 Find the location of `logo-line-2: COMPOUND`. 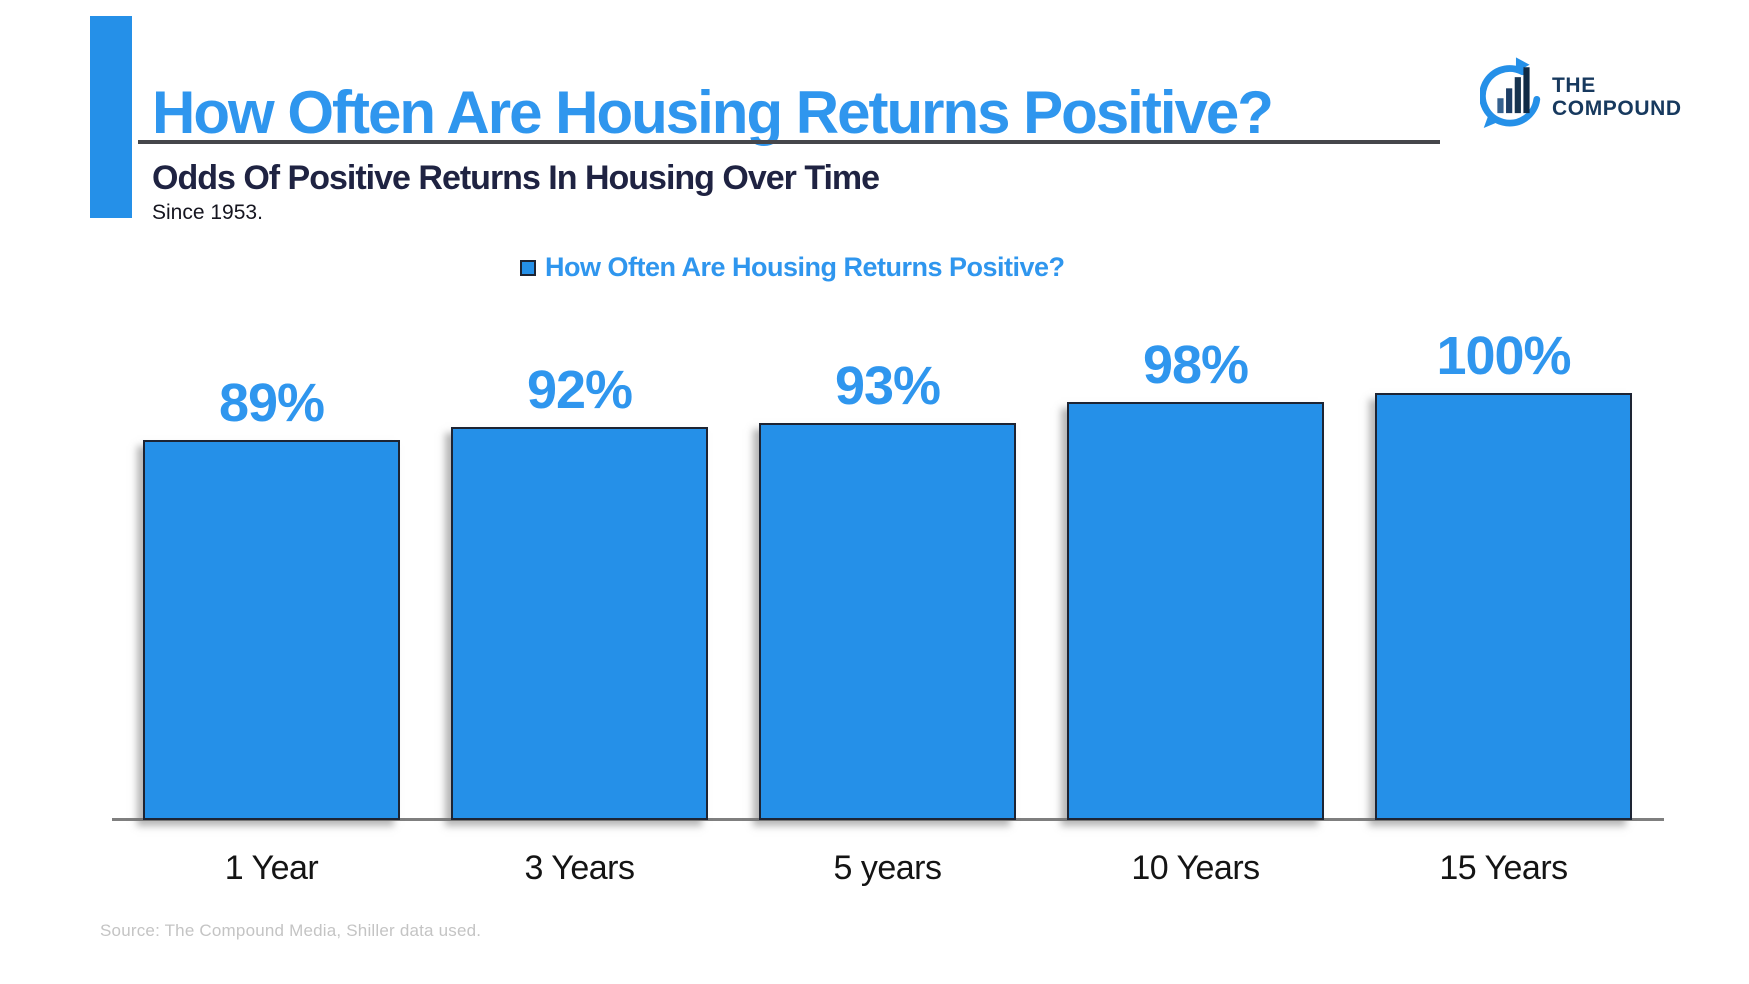

logo-line-2: COMPOUND is located at coordinates (1617, 108).